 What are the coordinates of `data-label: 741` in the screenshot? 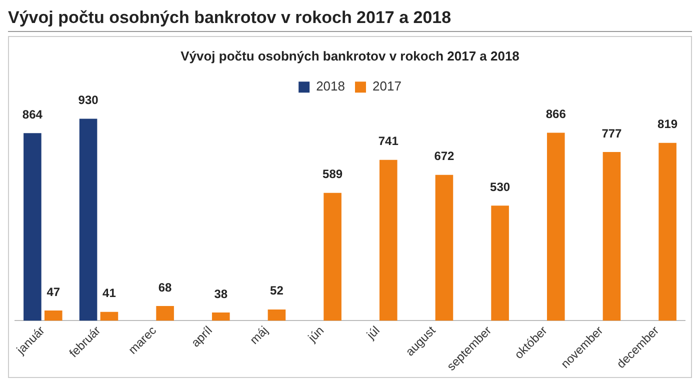 It's located at (388, 141).